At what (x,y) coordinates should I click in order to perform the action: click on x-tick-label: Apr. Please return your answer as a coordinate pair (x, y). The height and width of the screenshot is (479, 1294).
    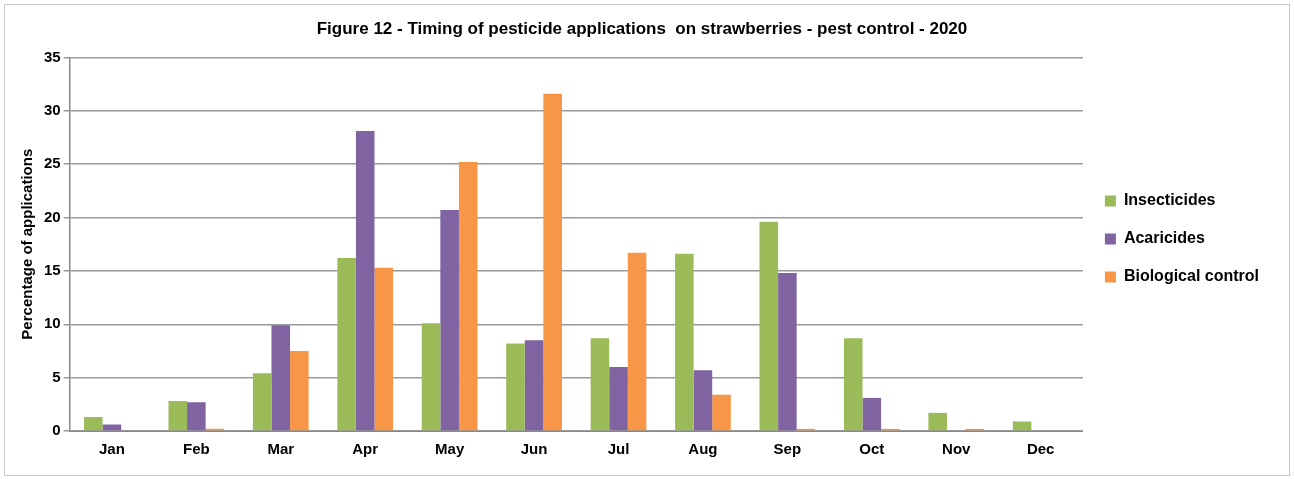
    Looking at the image, I should click on (365, 449).